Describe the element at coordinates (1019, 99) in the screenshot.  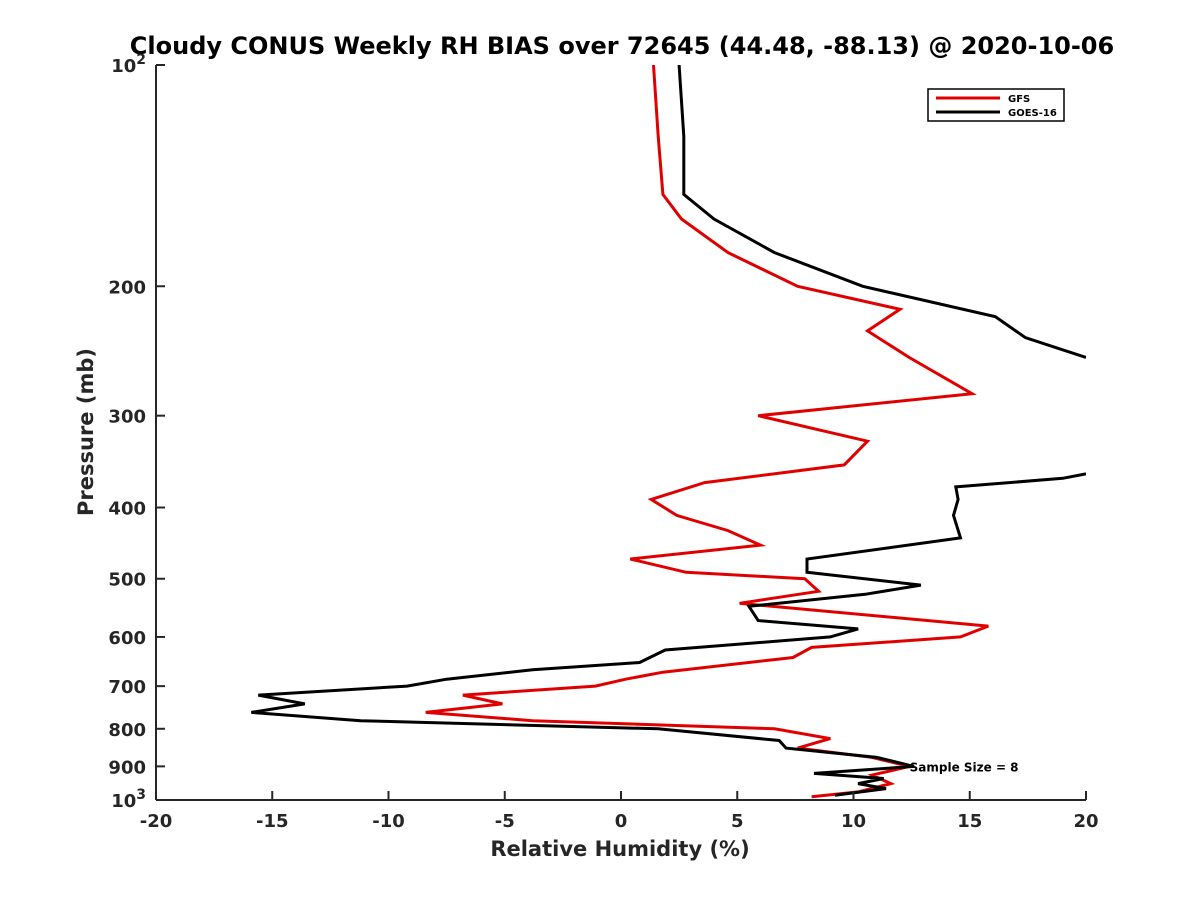
I see `legend-label-gfs: GFS` at that location.